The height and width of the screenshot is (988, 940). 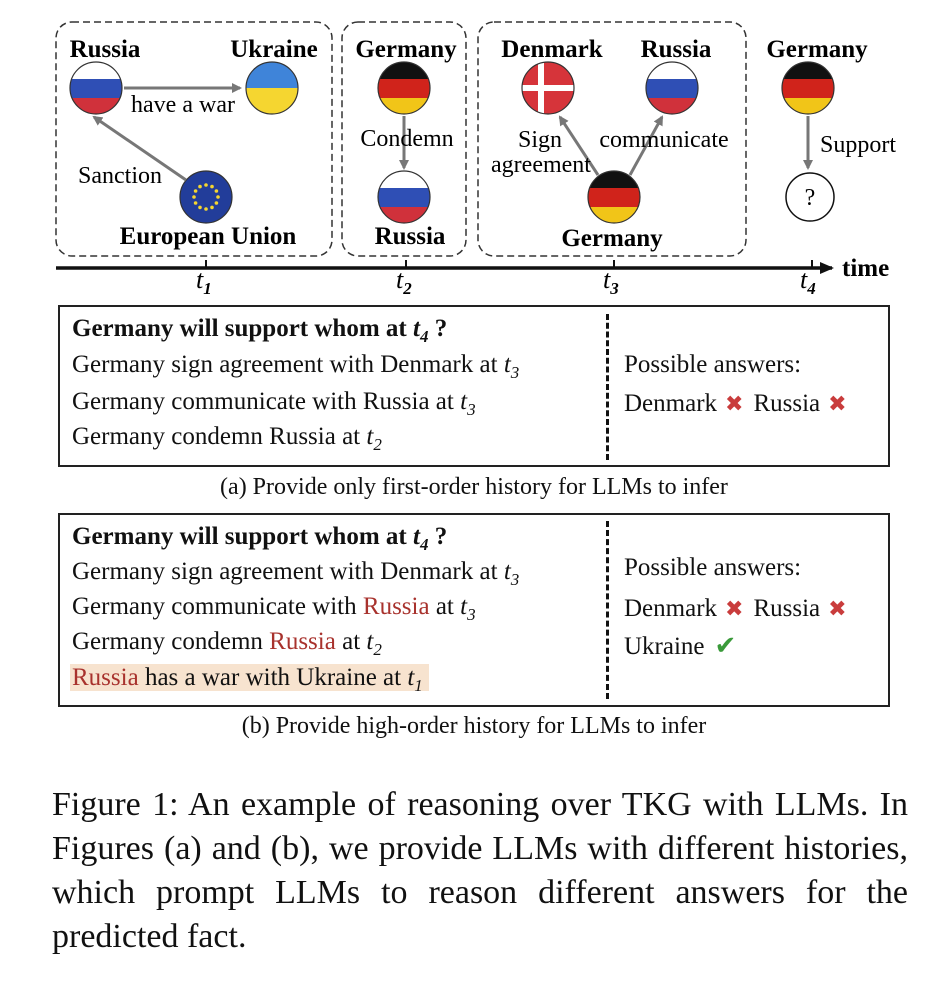 What do you see at coordinates (541, 165) in the screenshot?
I see `edge-label-agreement: agreement` at bounding box center [541, 165].